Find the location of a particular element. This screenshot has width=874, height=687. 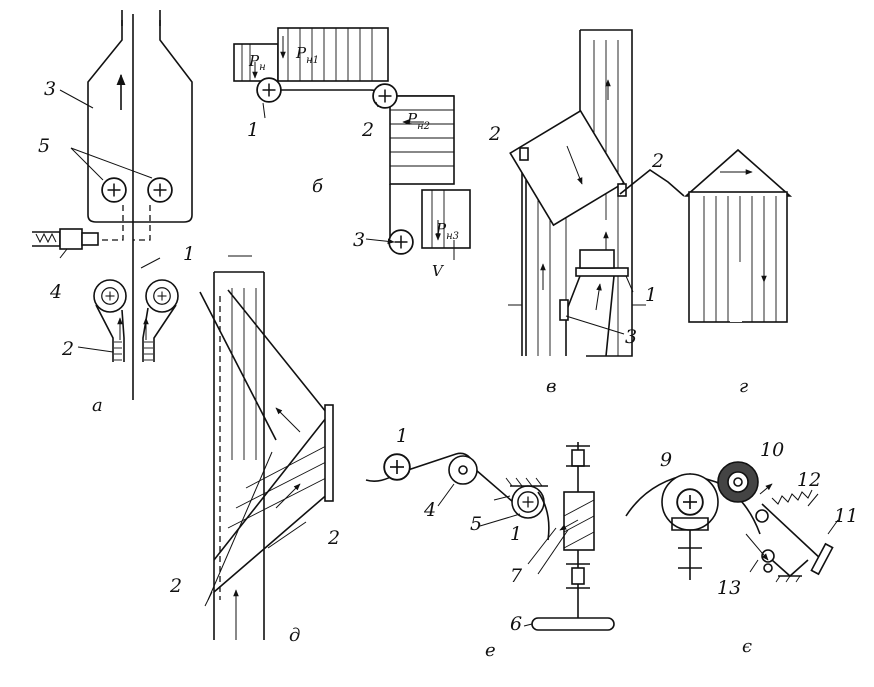

force-index-n1: н1 is located at coordinates (312, 60).